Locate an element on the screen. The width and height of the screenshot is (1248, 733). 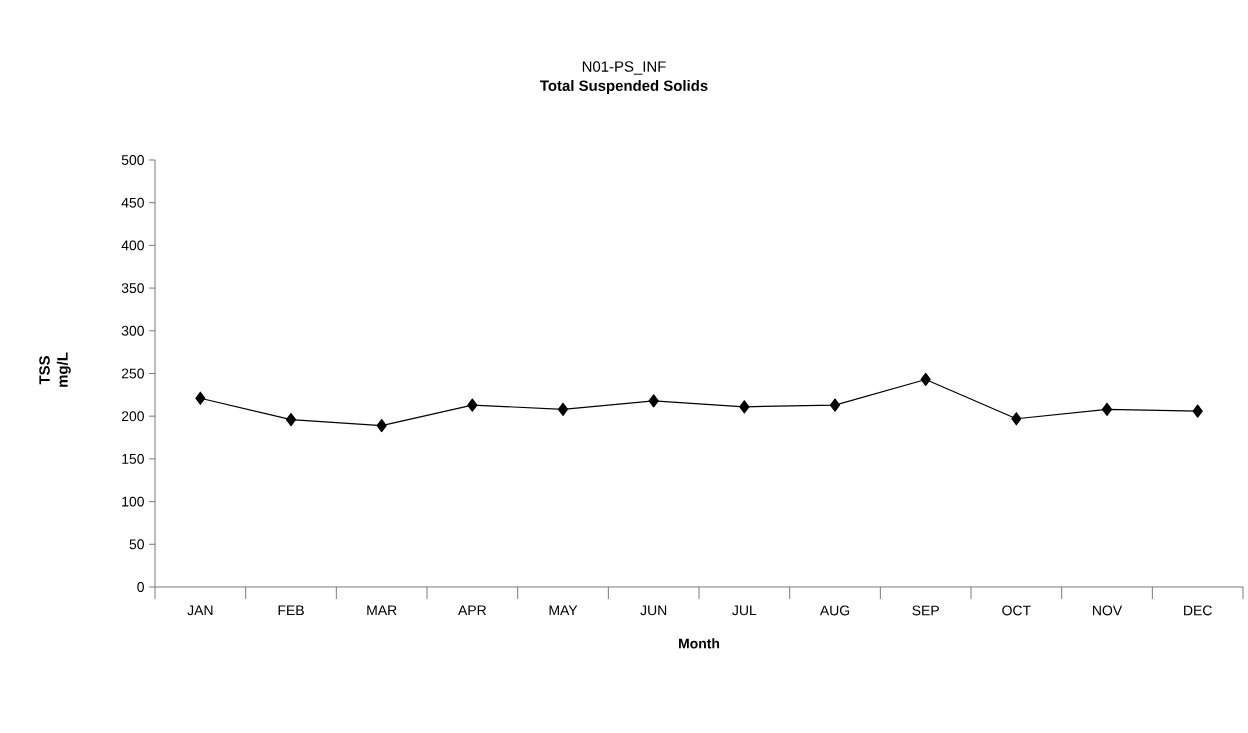
y-tick-label: 300 is located at coordinates (132, 330).